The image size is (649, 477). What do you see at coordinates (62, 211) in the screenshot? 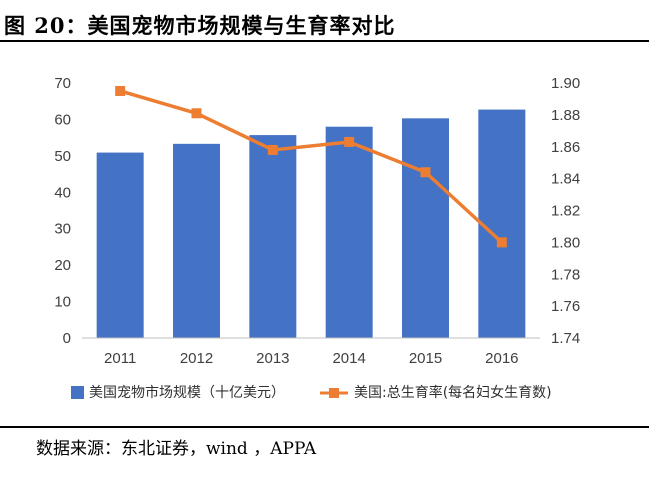
I see `left-axis: 0 10 20 30 40 50 60 70` at bounding box center [62, 211].